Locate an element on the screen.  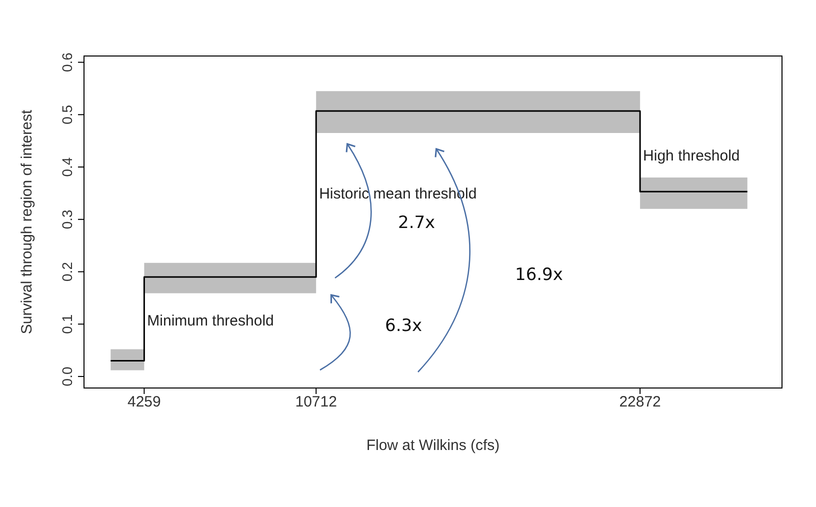
annotation: 16.9x is located at coordinates (539, 275).